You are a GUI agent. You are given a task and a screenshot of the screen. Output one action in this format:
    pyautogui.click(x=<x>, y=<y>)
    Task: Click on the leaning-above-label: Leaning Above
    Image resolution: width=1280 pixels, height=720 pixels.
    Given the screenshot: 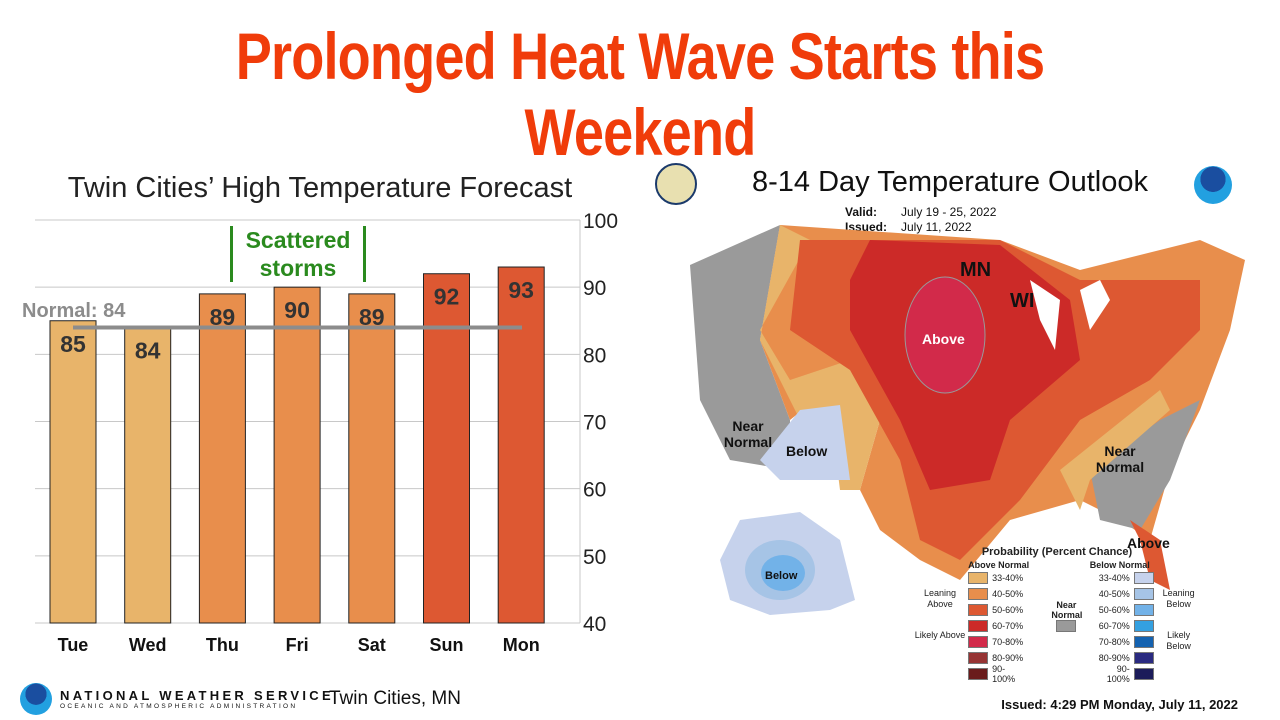 What is the action you would take?
    pyautogui.click(x=940, y=598)
    